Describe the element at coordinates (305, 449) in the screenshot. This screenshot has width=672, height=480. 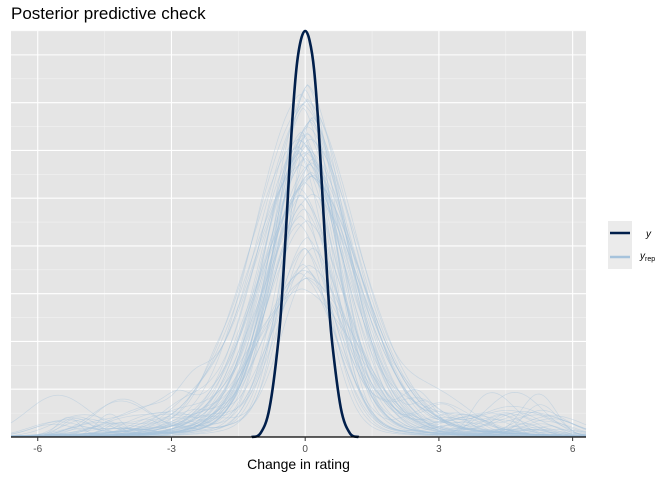
I see `x-tick-label-2: 0` at that location.